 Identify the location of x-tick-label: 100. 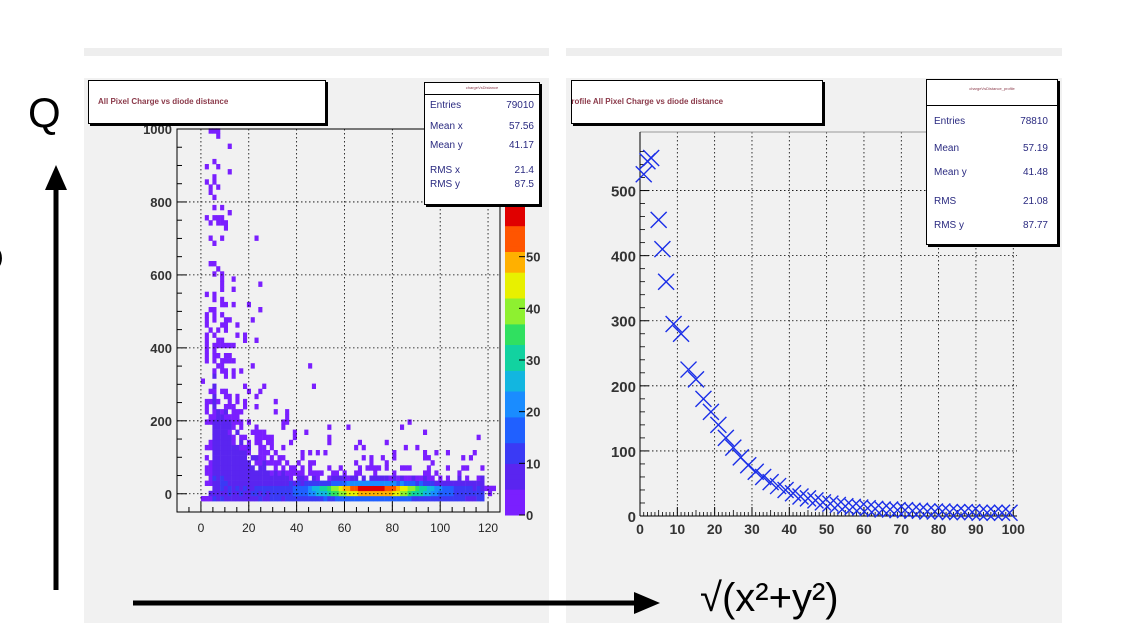
(1014, 529).